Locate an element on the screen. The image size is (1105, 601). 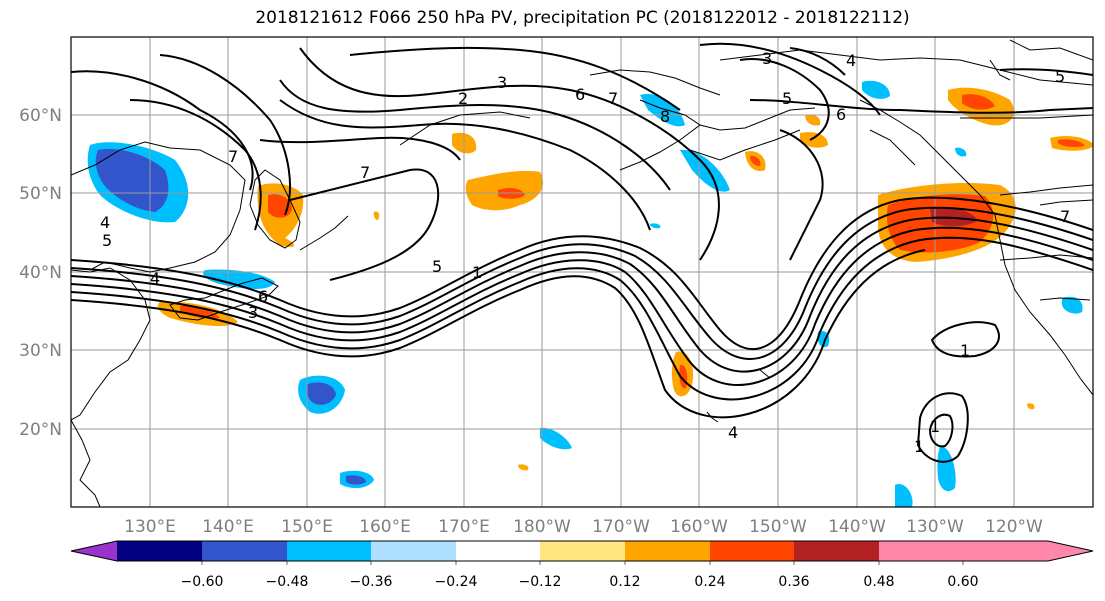
lat-tick-label: 50°N is located at coordinates (40, 194).